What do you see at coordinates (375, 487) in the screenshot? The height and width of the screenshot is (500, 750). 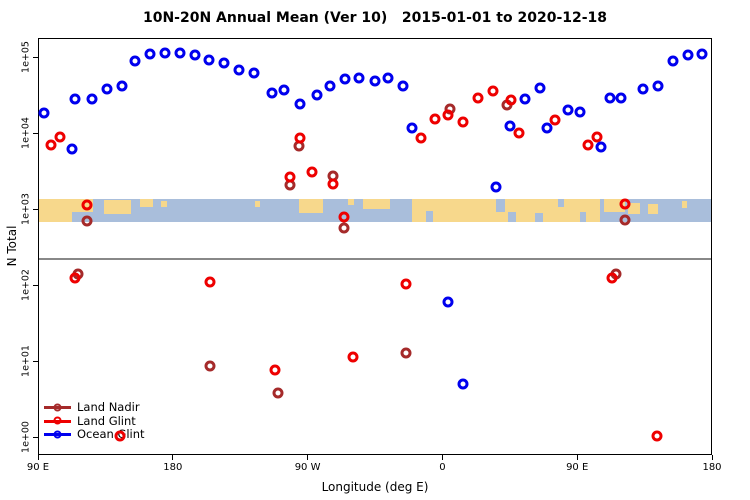 I see `x-axis-title: Longitude (deg E)` at bounding box center [375, 487].